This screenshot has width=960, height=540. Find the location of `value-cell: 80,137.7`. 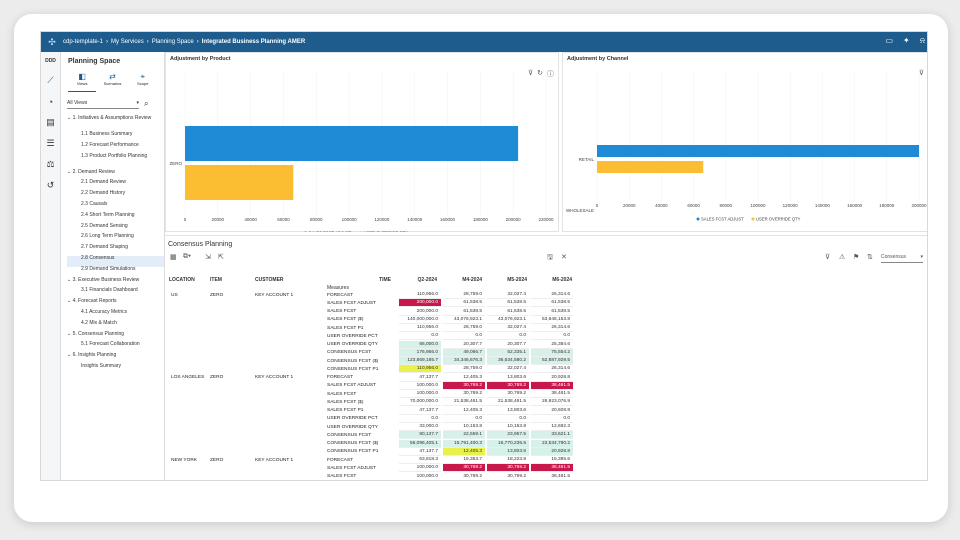

value-cell: 80,137.7 is located at coordinates (420, 435).